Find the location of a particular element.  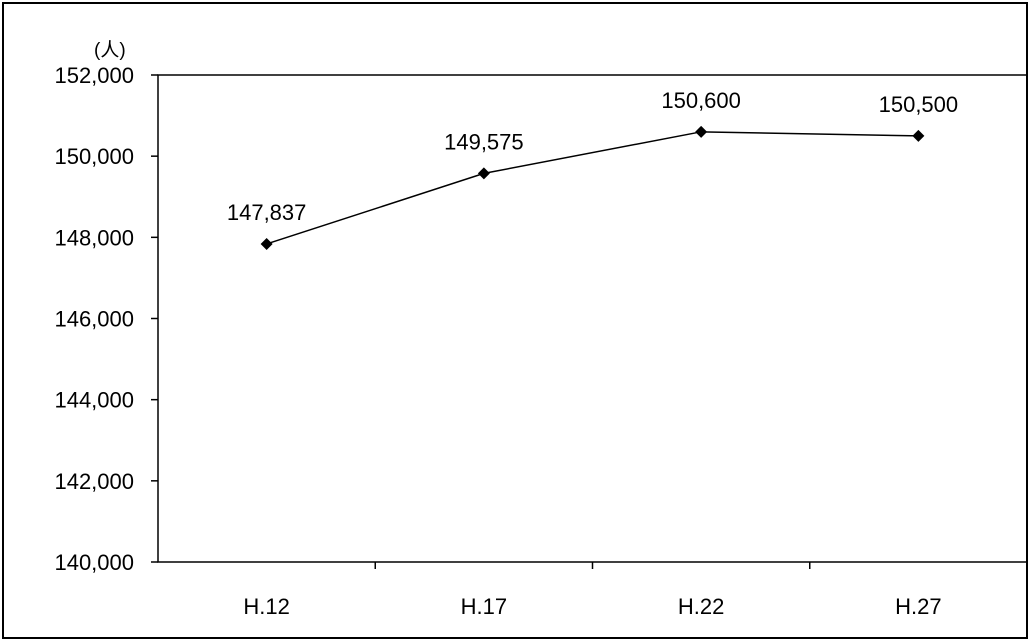

x-tick-label: H.22 is located at coordinates (701, 606).